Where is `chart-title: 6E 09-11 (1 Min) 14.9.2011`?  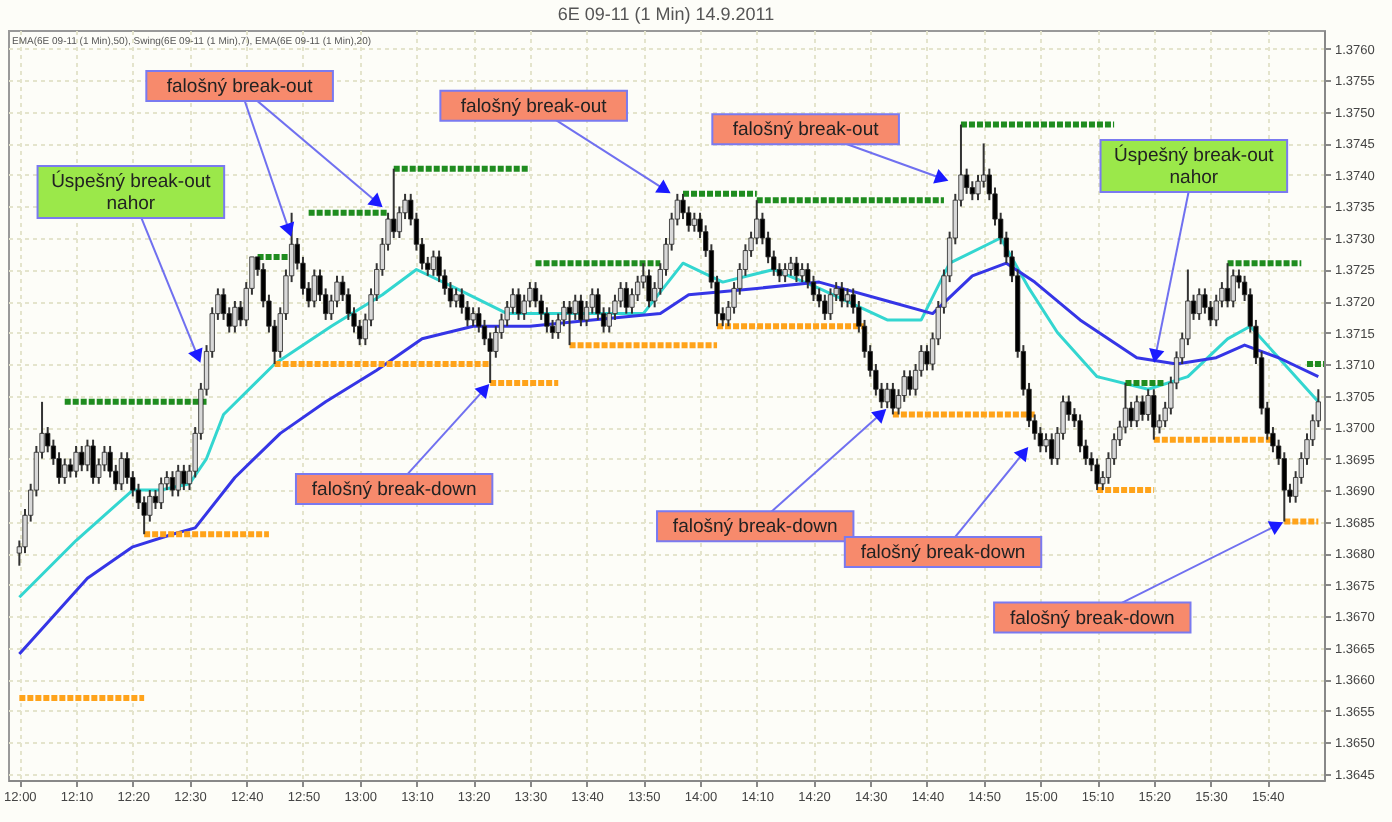 chart-title: 6E 09-11 (1 Min) 14.9.2011 is located at coordinates (666, 14).